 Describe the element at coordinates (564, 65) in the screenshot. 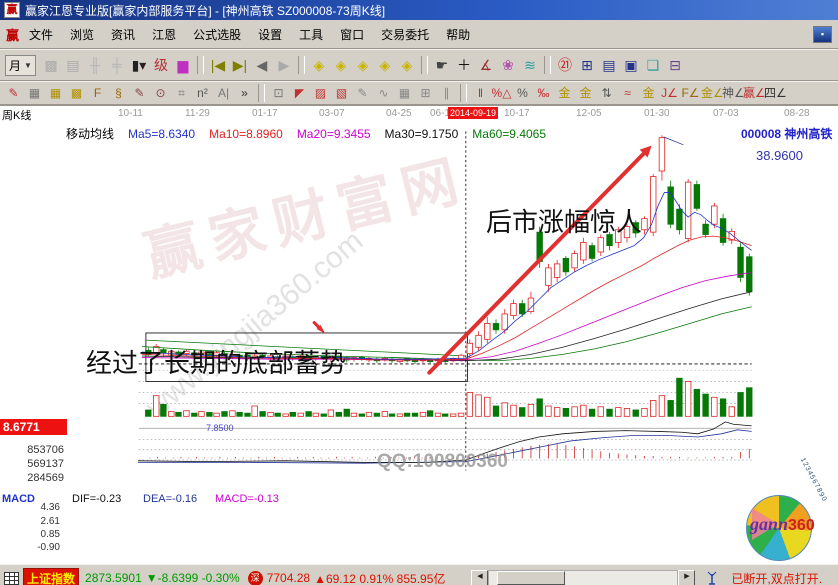

I see `calendar-21-icon: ㉑` at that location.